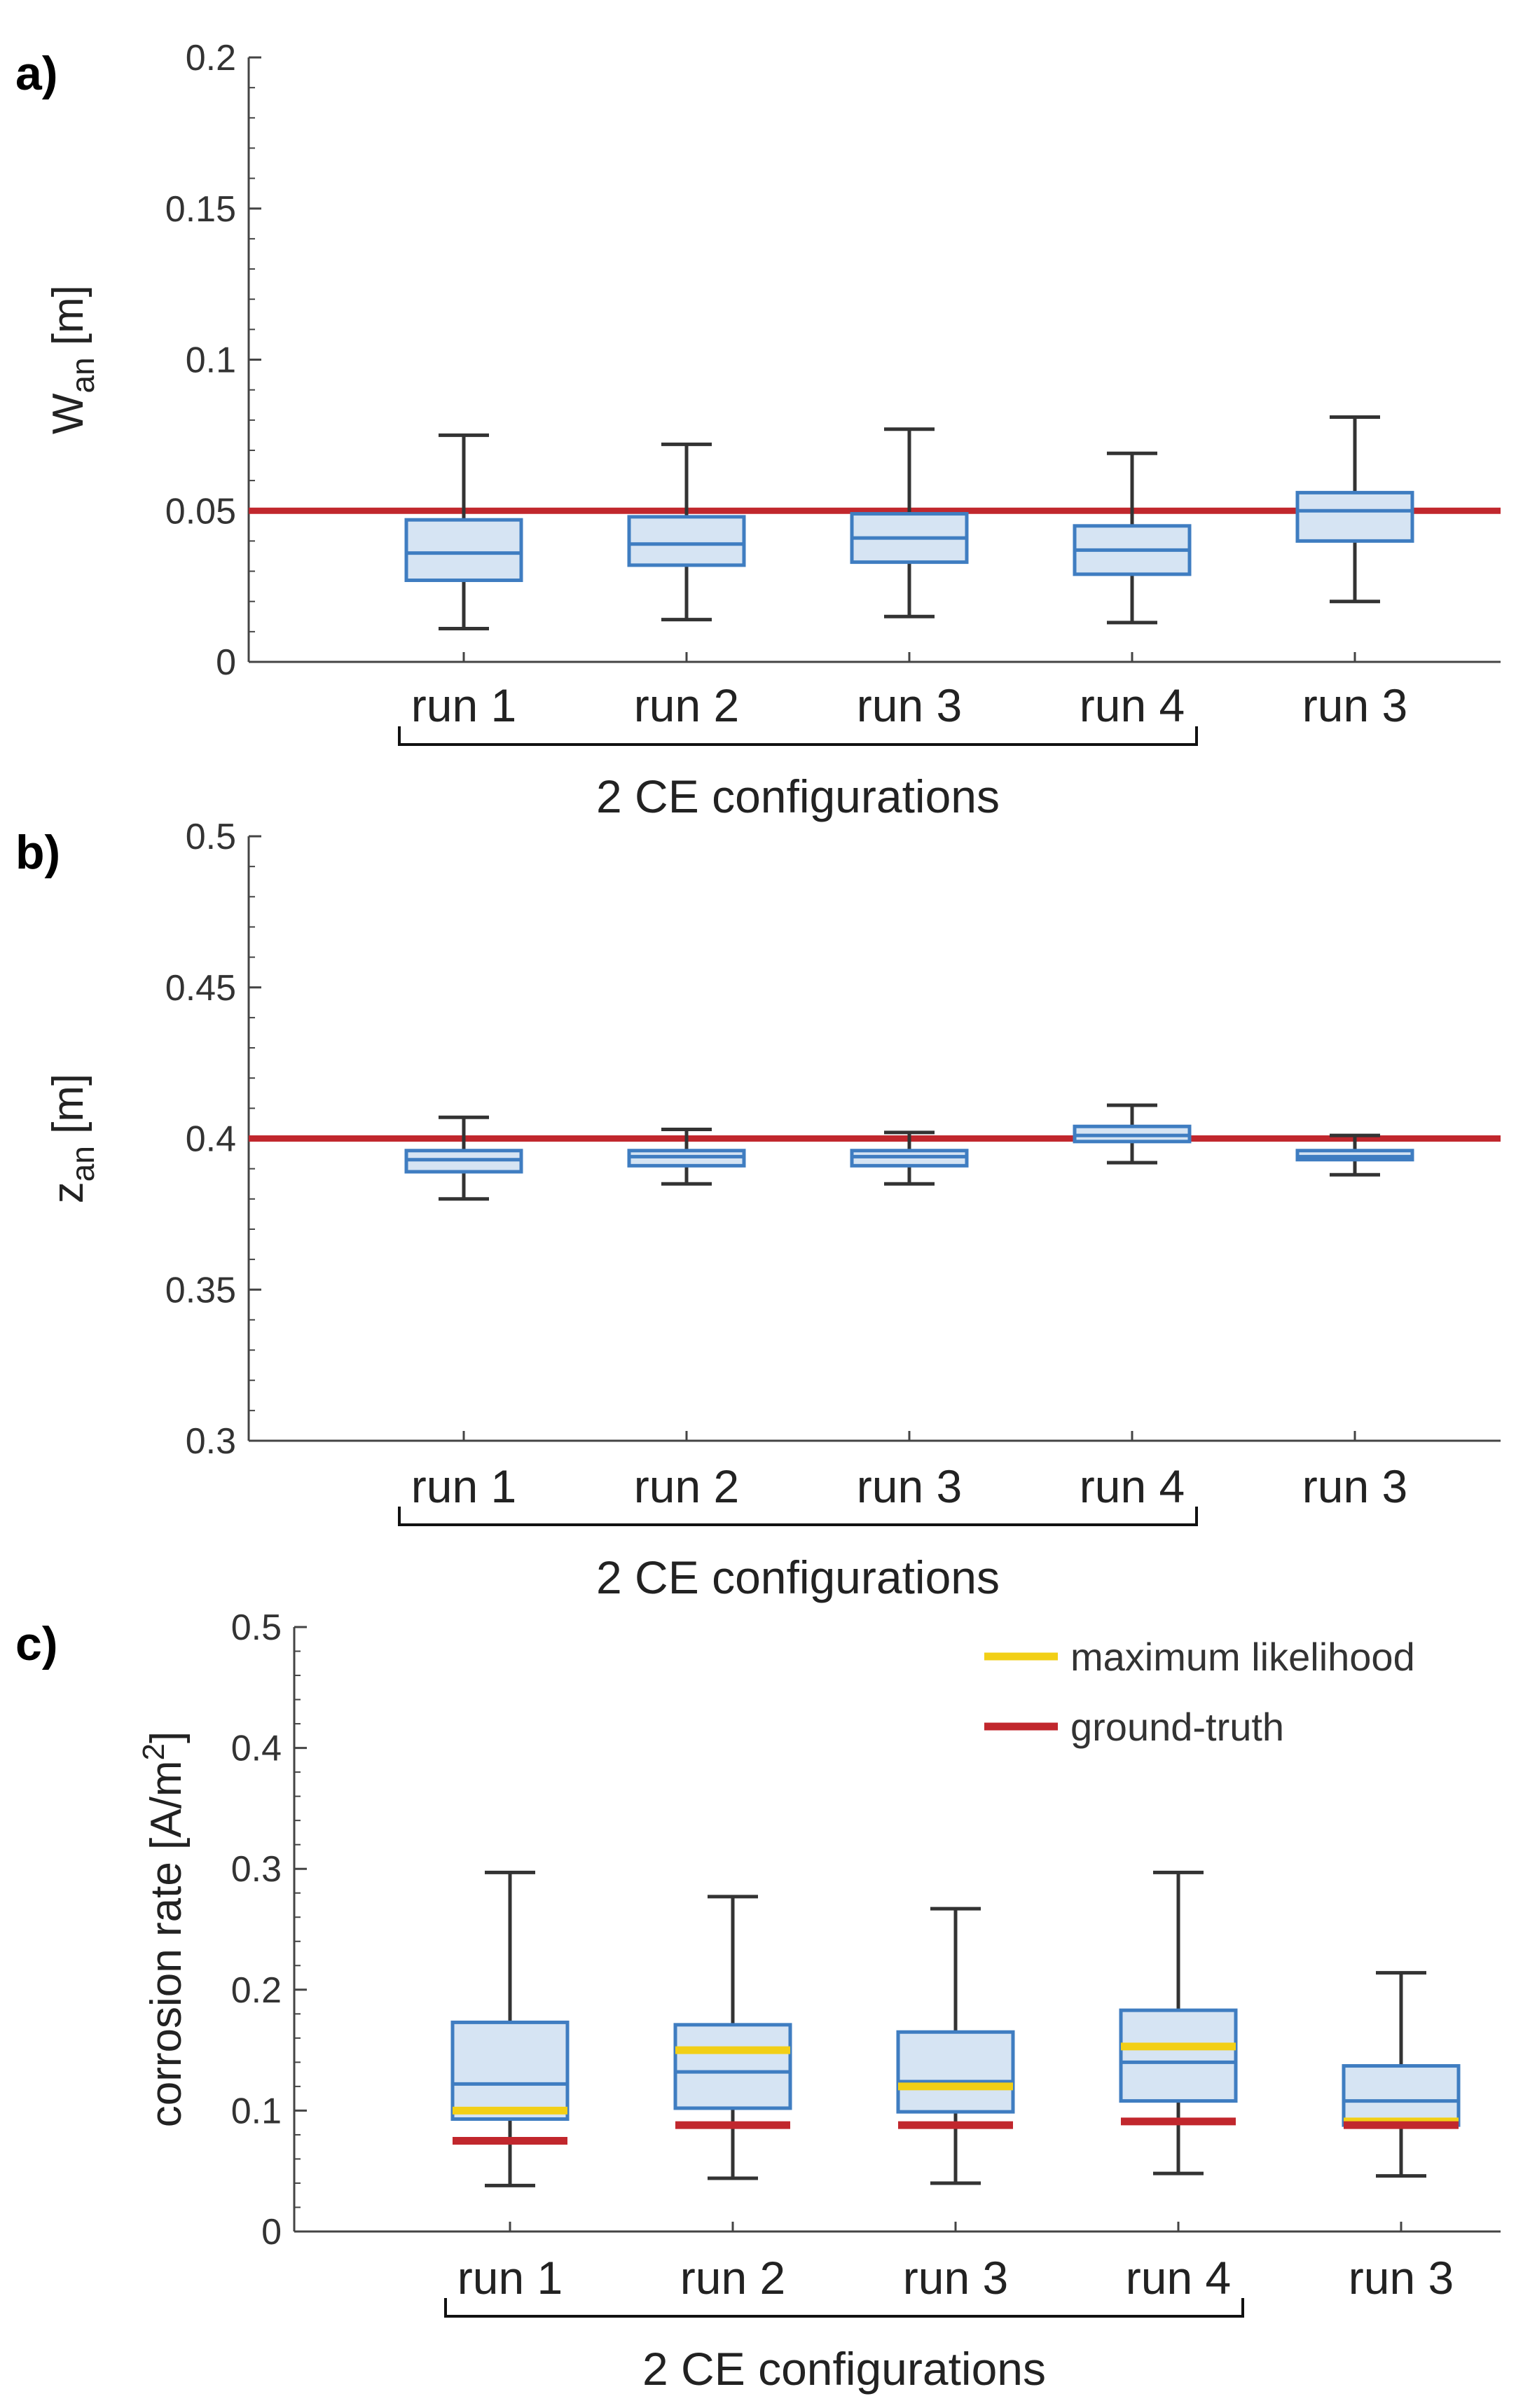 The image size is (1523, 2408). I want to click on y-axis-label: Wan [m], so click(72, 359).